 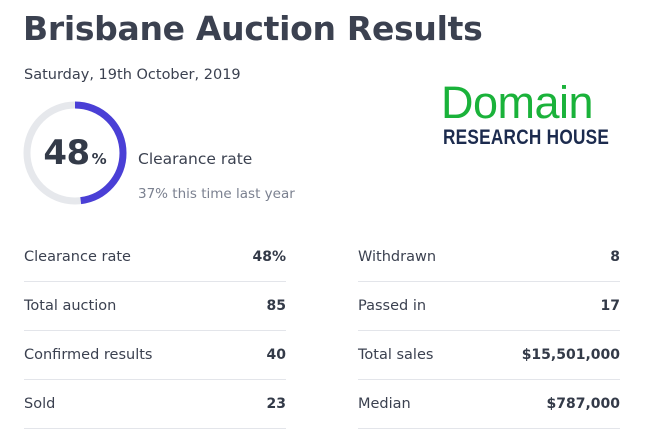 What do you see at coordinates (583, 404) in the screenshot?
I see `stat-value: $787,000` at bounding box center [583, 404].